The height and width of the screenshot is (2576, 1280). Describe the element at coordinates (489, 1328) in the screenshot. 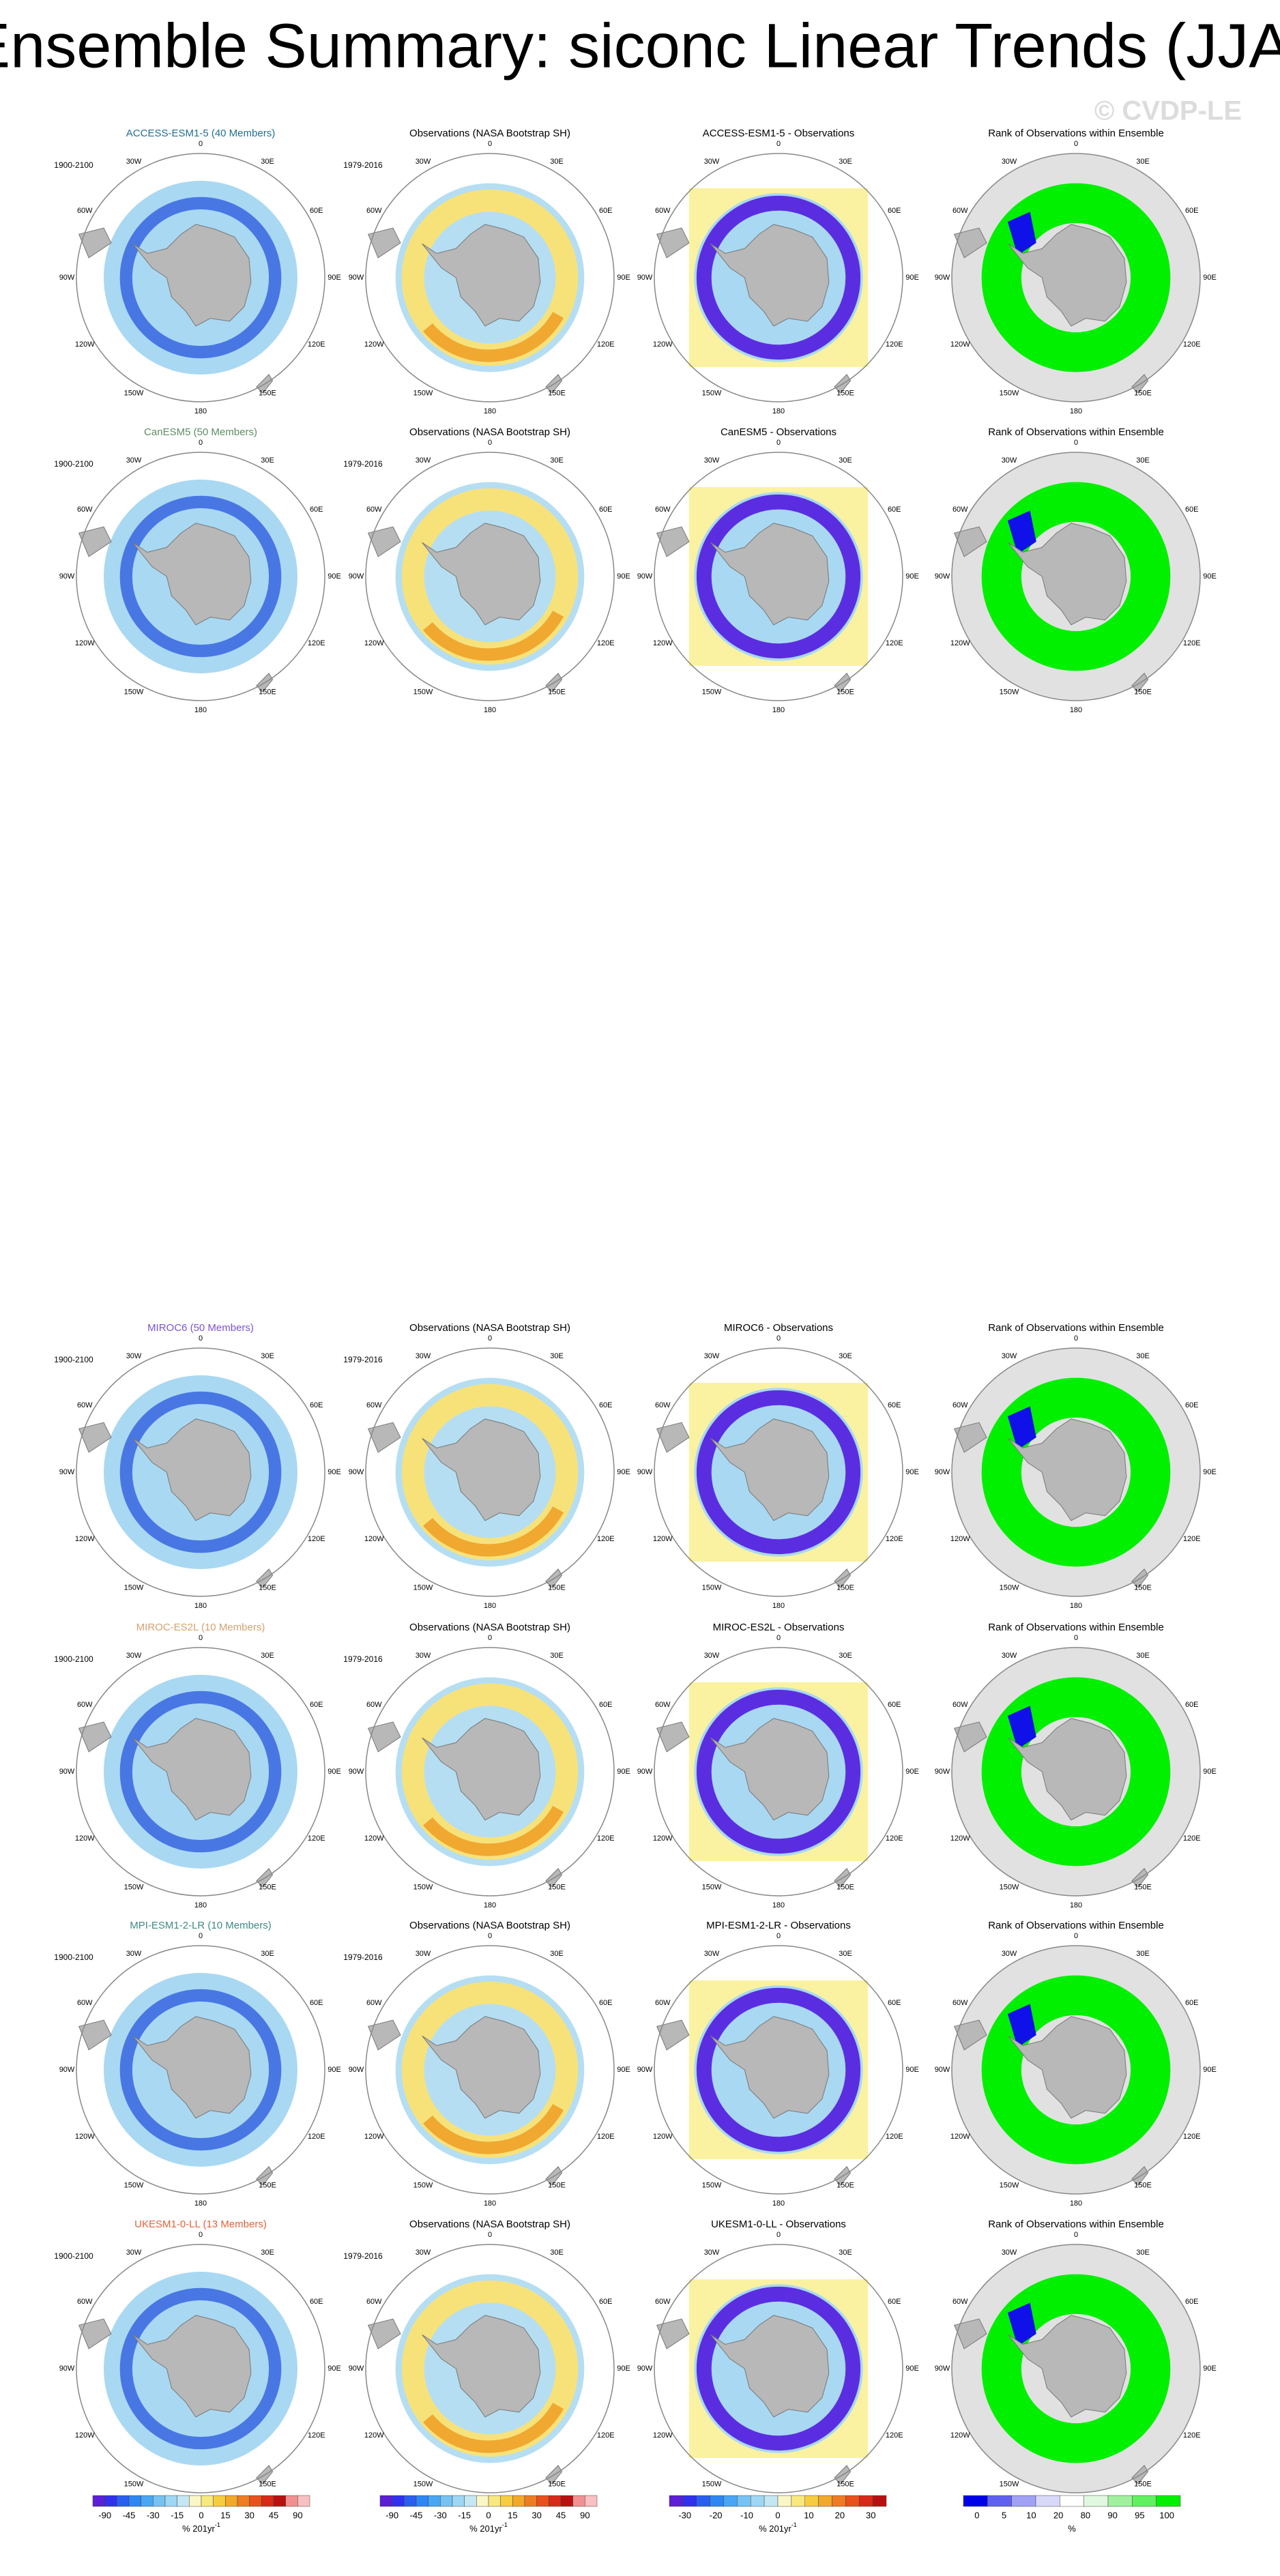

I see `panel-title: Observations (NASA Bootstrap SH)` at that location.